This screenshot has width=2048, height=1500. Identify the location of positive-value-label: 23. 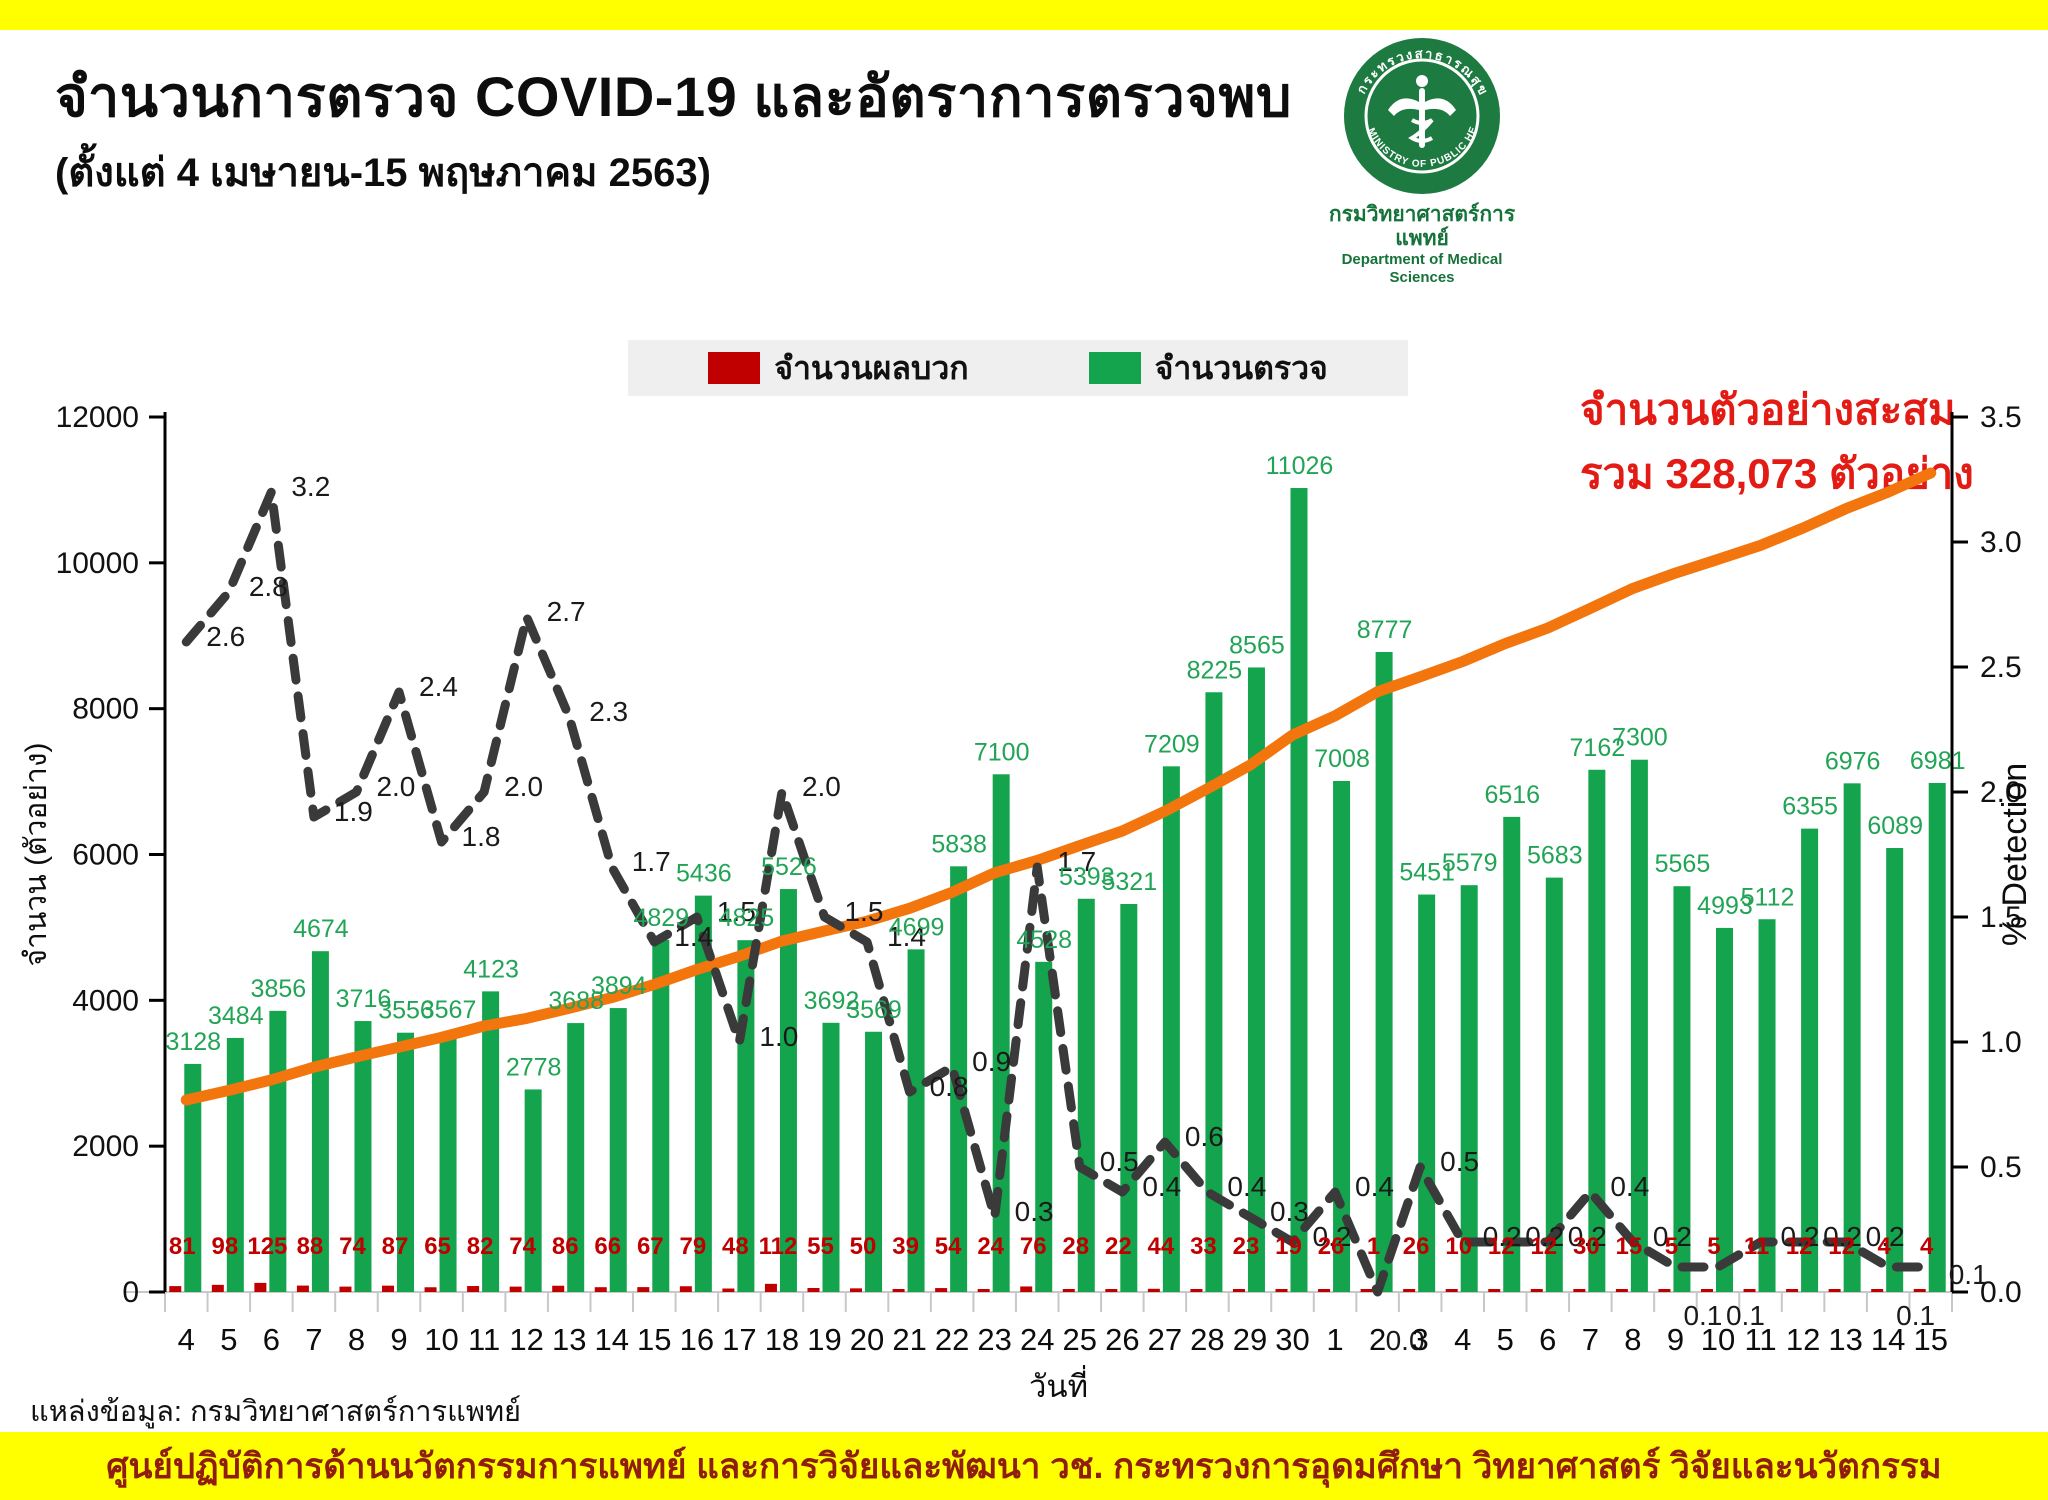
(1246, 1246).